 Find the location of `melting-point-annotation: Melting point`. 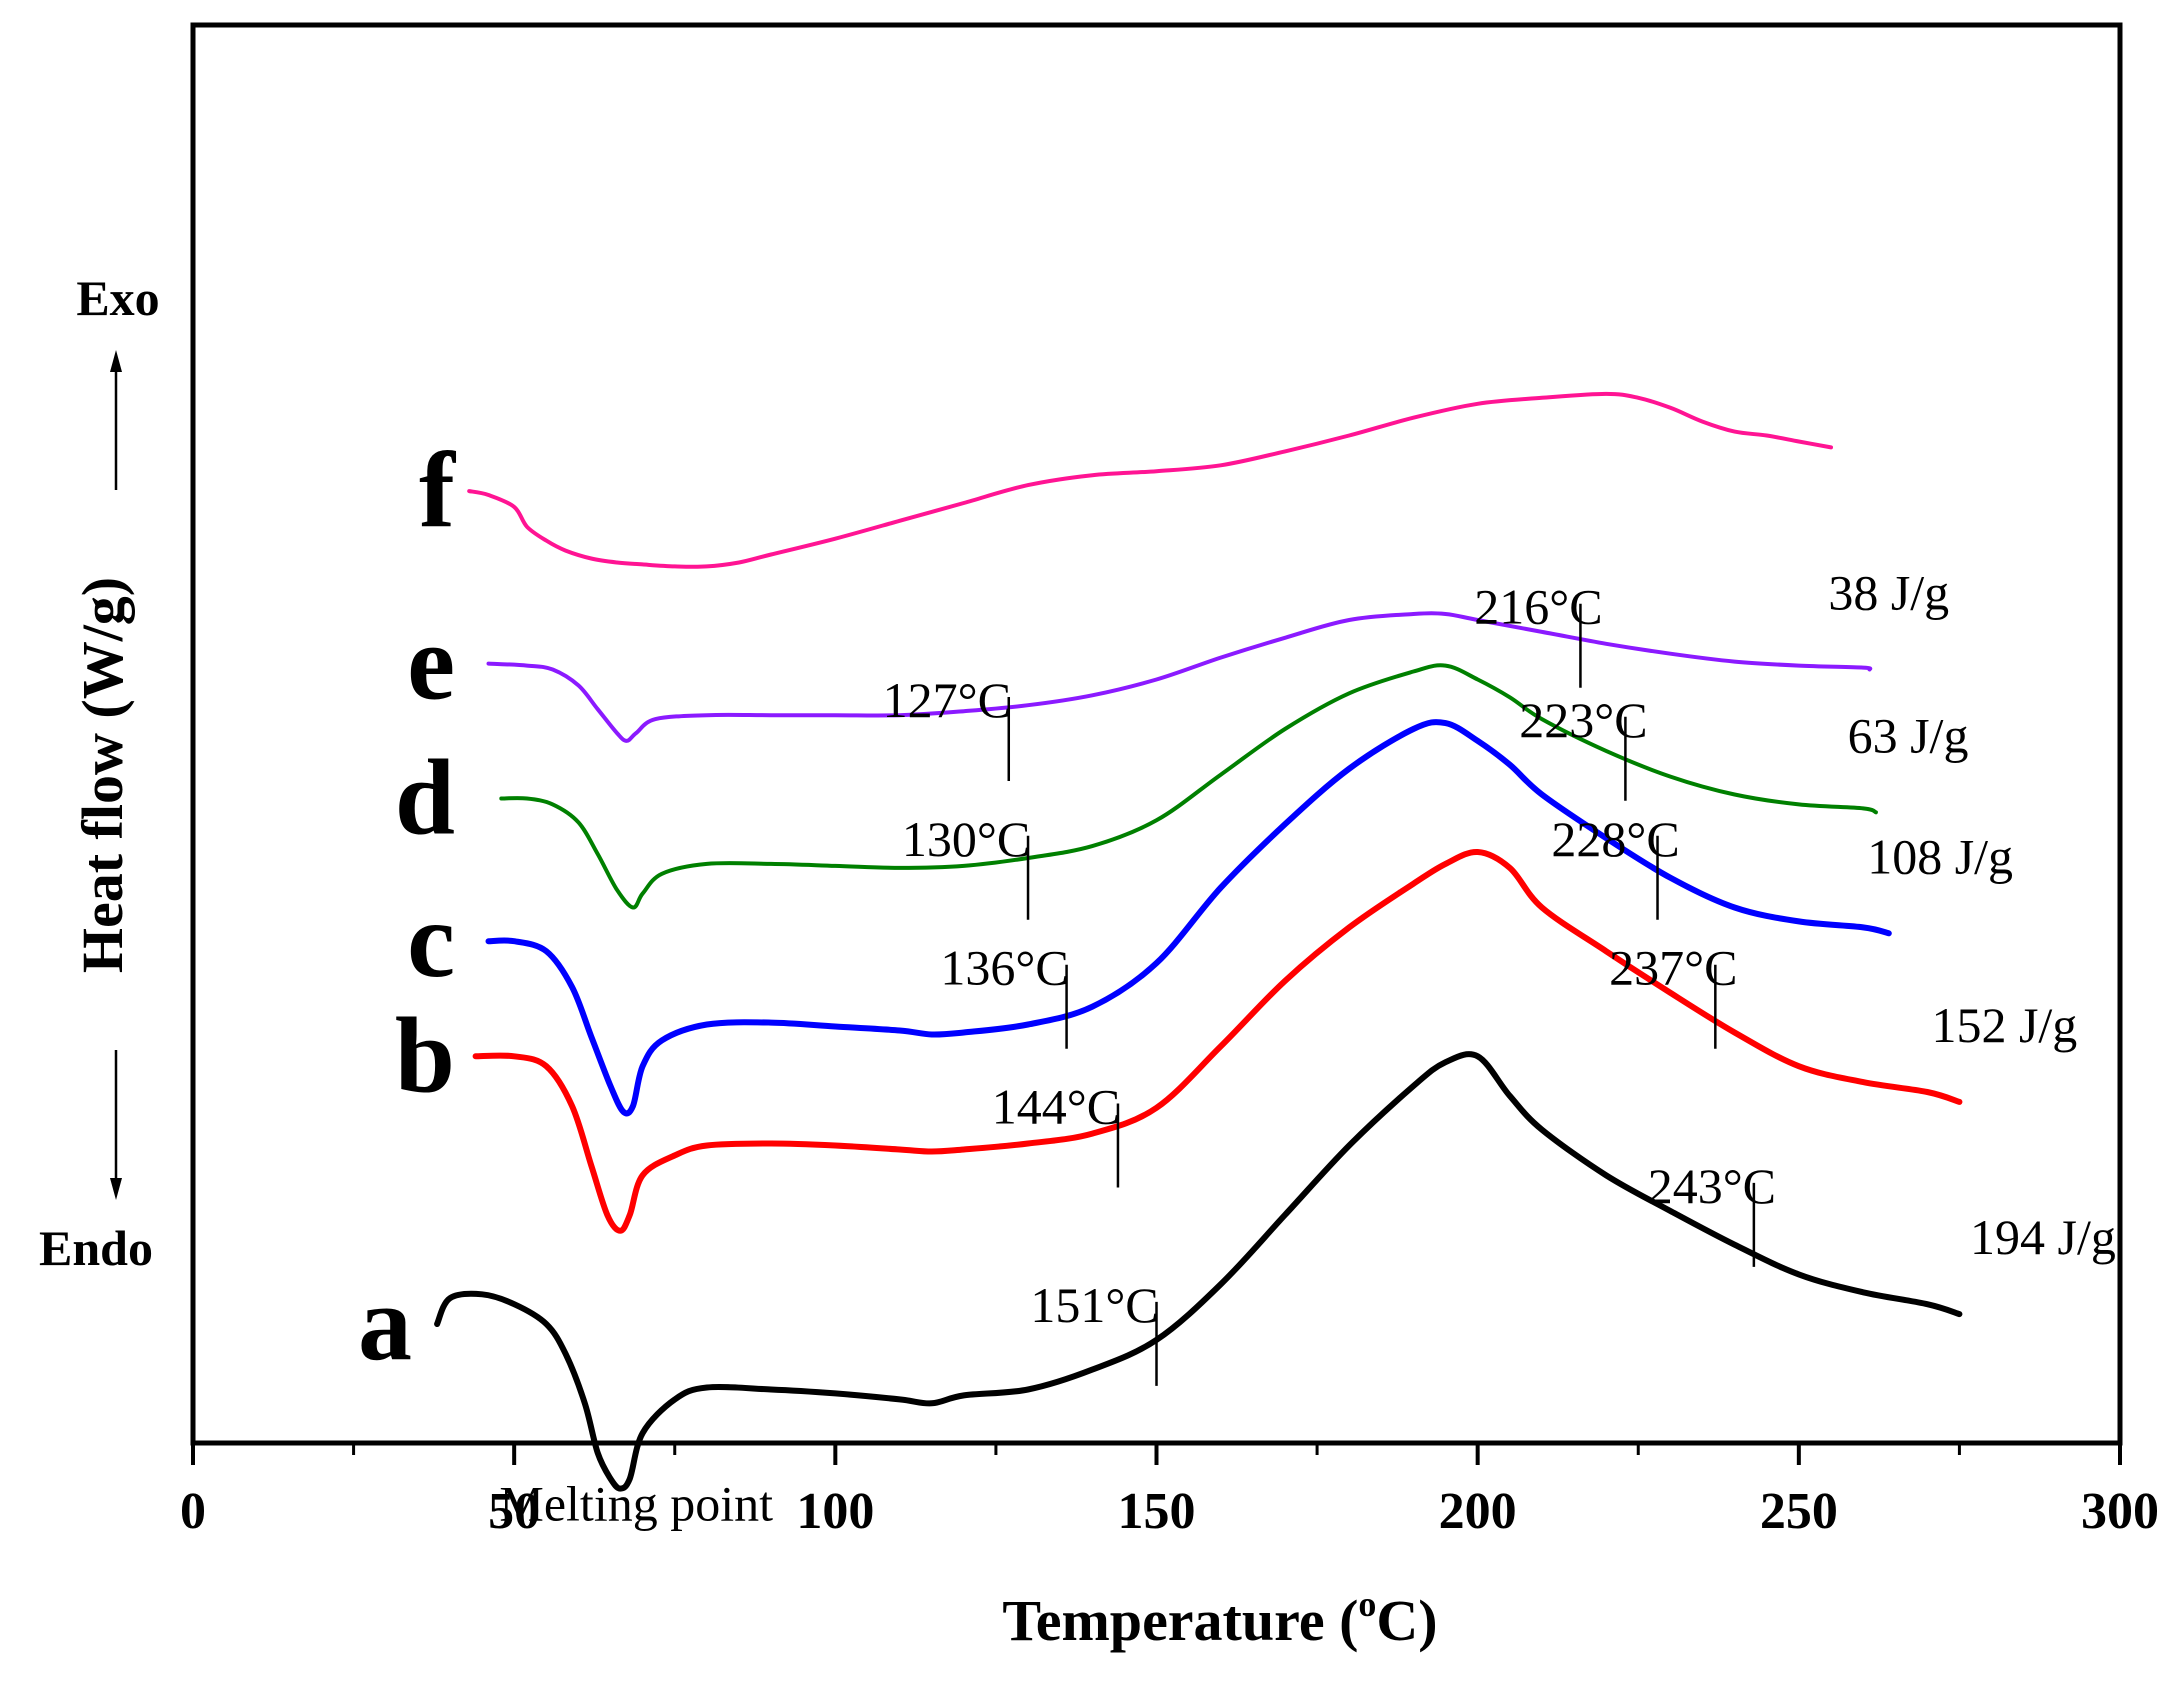

melting-point-annotation: Melting point is located at coordinates (636, 1504).